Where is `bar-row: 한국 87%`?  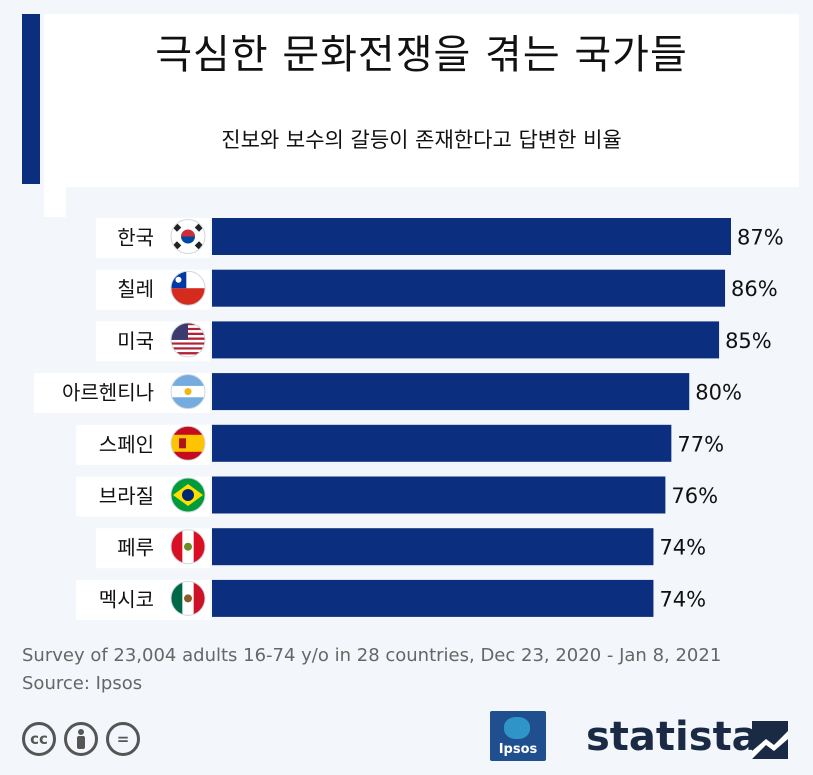 bar-row: 한국 87% is located at coordinates (440, 238).